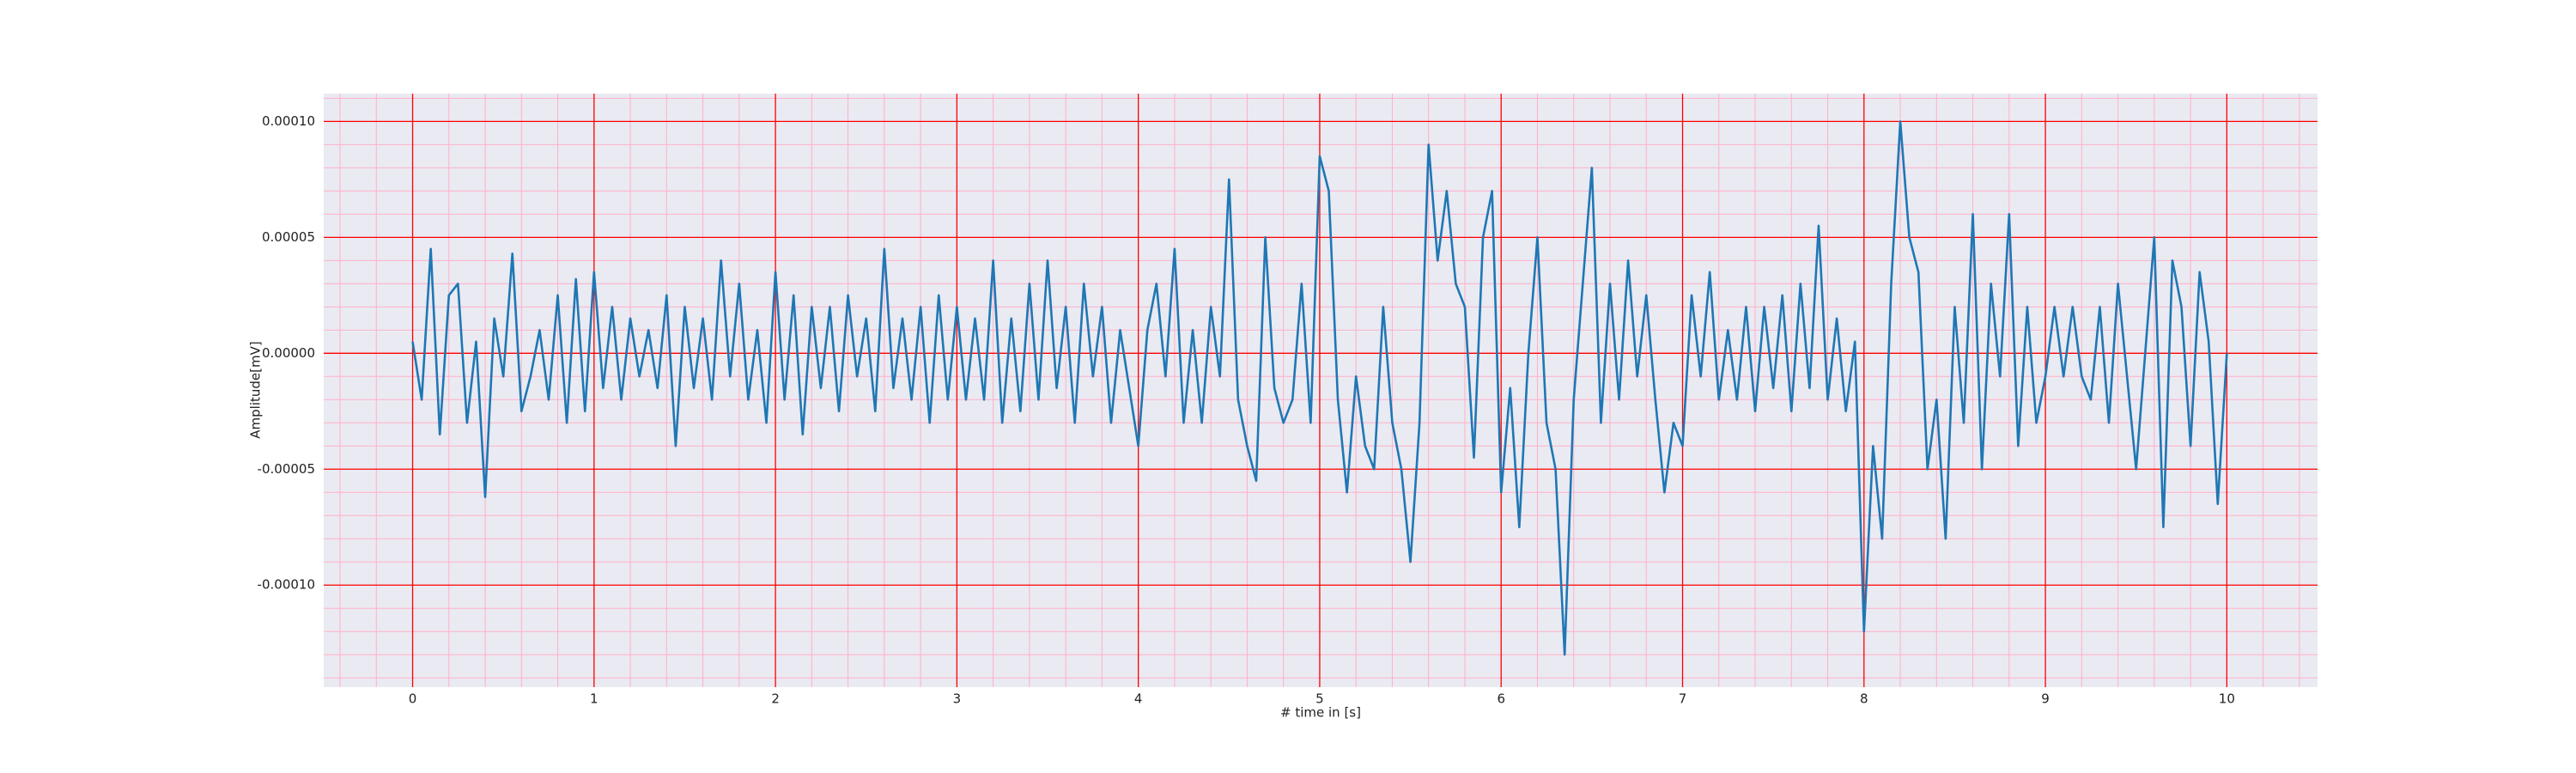 The image size is (2576, 773). What do you see at coordinates (775, 699) in the screenshot?
I see `x-tick-label: 2` at bounding box center [775, 699].